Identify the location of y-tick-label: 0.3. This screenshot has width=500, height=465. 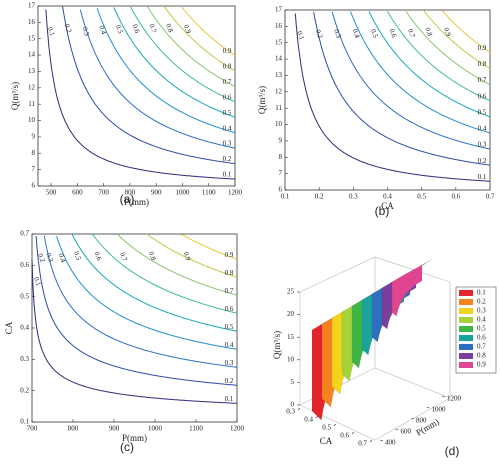
(24, 359).